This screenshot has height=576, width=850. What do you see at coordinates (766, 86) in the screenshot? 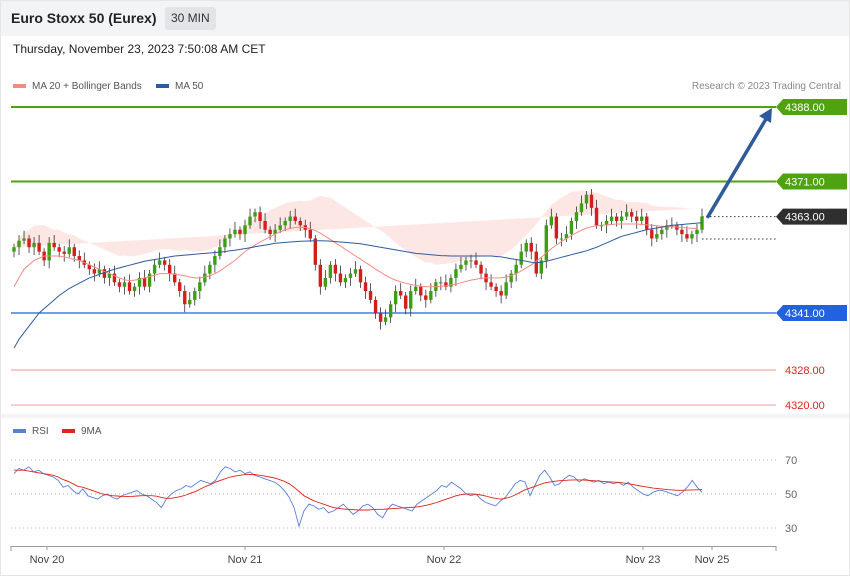
I see `credit-text: Research © 2023 Trading Central` at bounding box center [766, 86].